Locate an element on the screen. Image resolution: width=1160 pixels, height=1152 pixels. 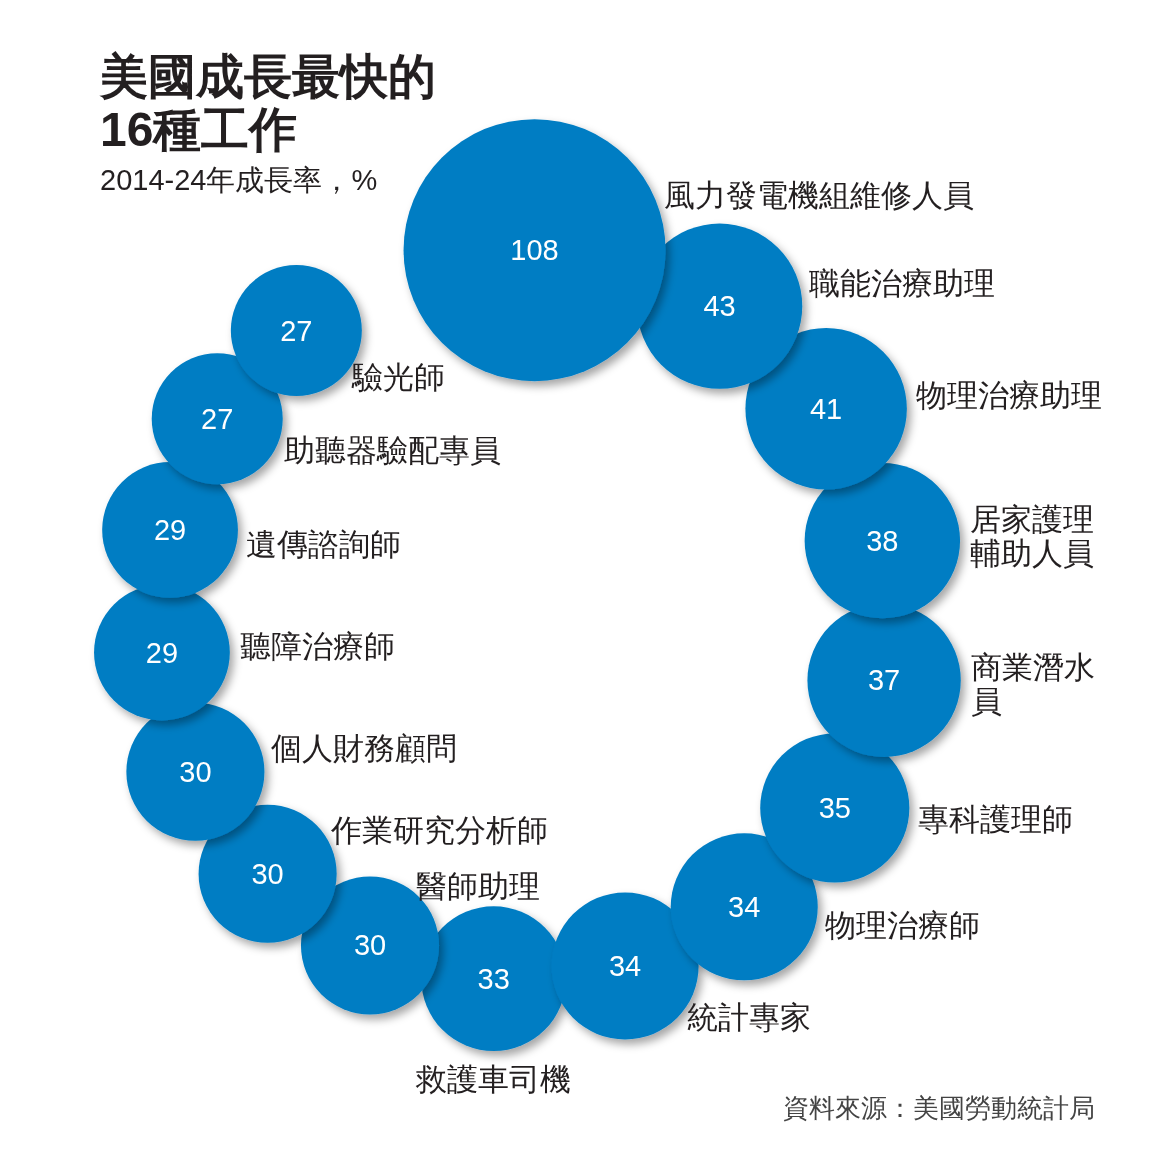
annotation: 資料來源：美國勞動統計局 is located at coordinates (939, 1108).